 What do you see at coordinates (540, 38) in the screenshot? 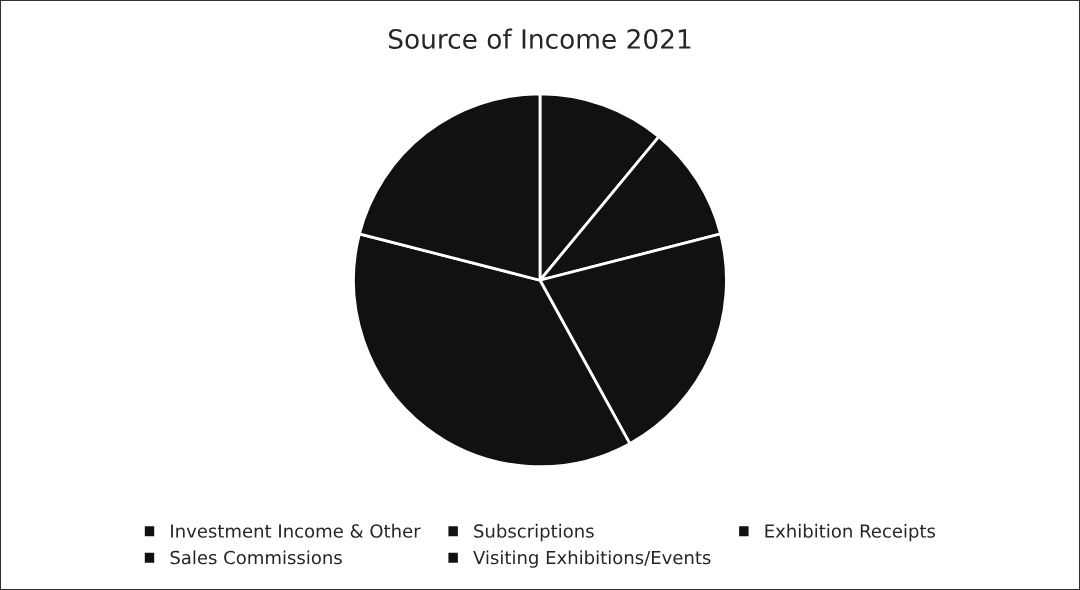
I see `chart-title: Source of Income 2021` at bounding box center [540, 38].